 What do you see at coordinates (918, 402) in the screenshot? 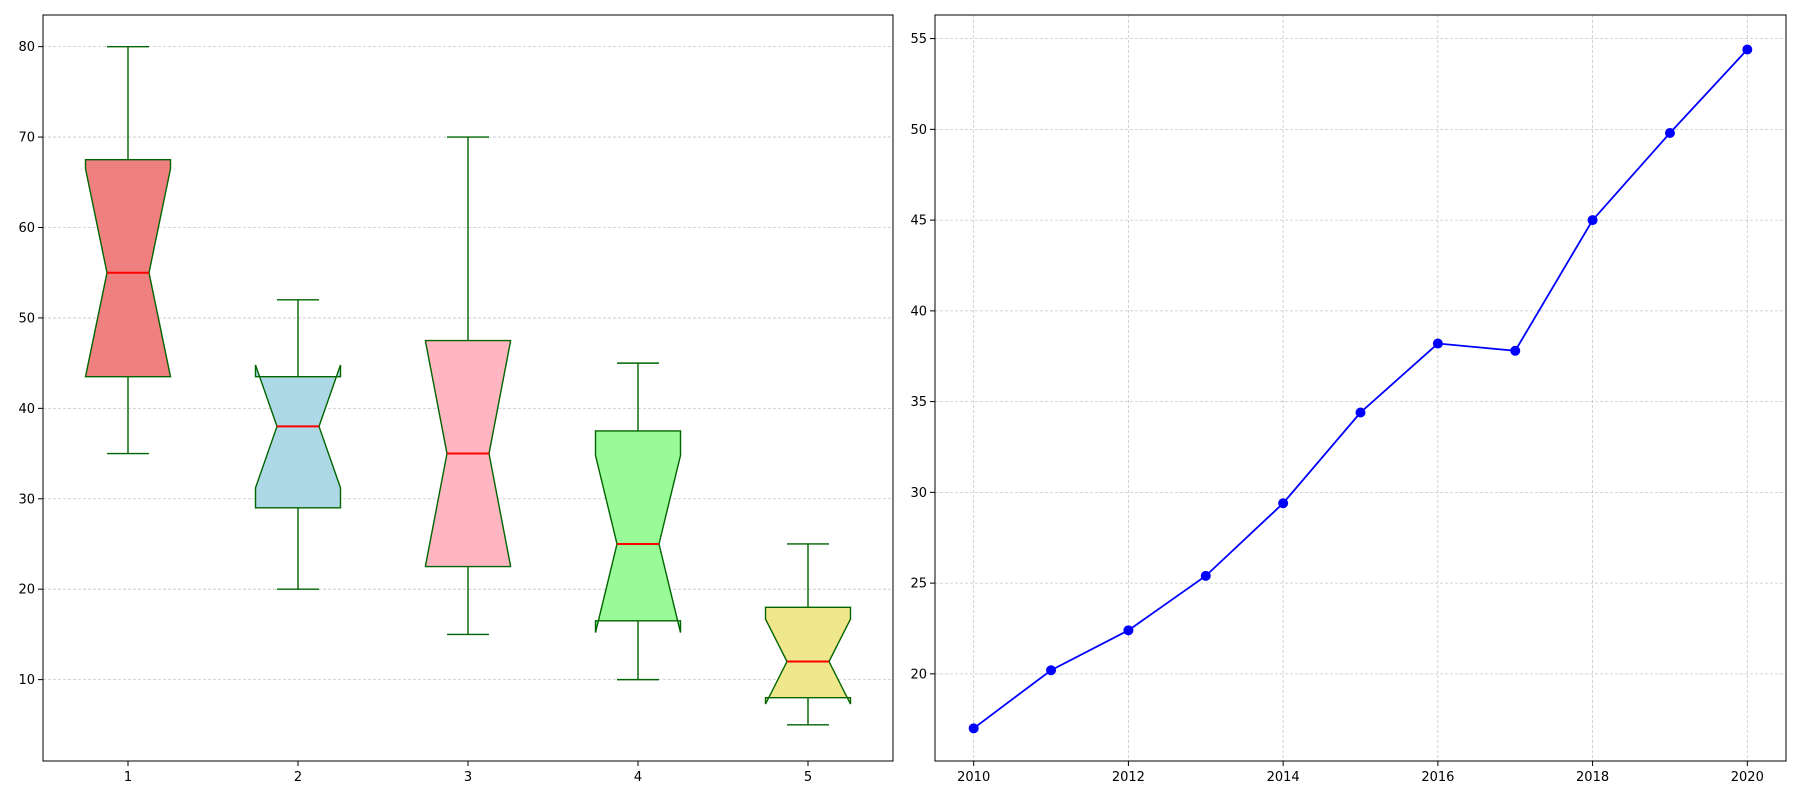
I see `y-tick-label: 35` at bounding box center [918, 402].